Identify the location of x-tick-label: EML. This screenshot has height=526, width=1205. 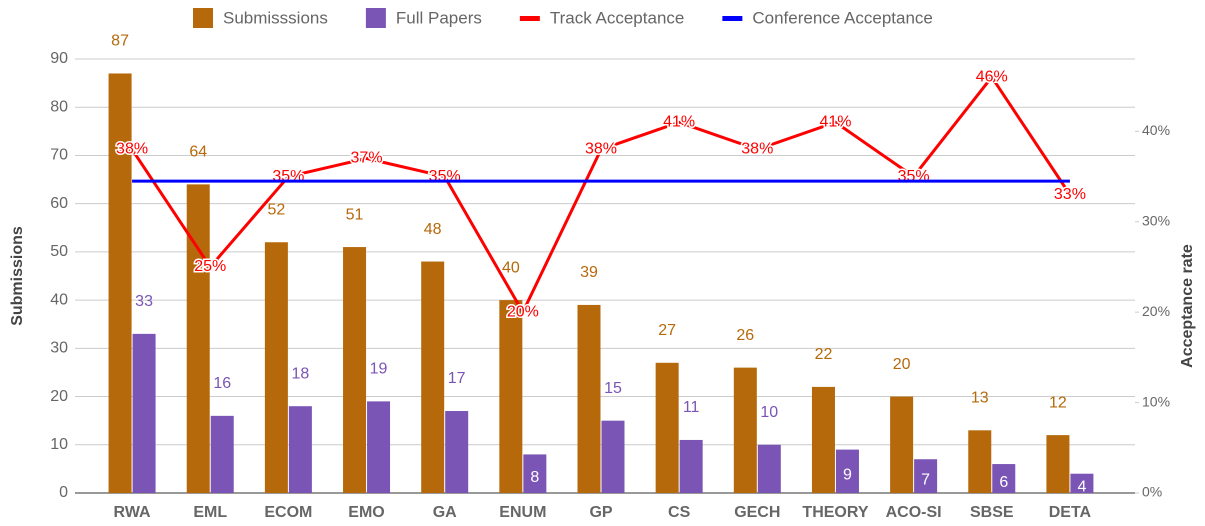
(210, 512).